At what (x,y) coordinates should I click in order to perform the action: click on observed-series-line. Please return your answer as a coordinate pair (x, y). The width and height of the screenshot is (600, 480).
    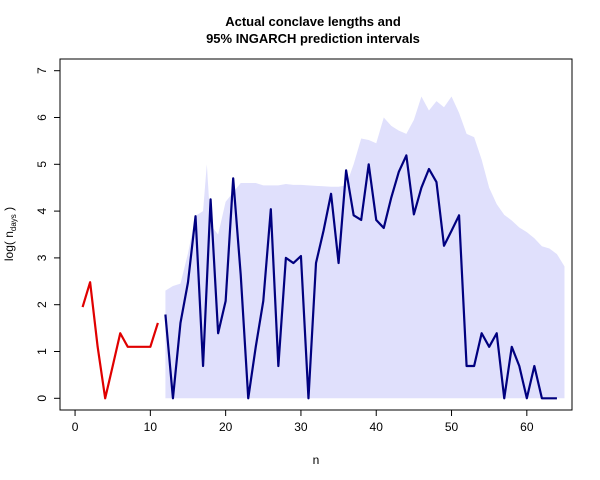
    Looking at the image, I should click on (120, 340).